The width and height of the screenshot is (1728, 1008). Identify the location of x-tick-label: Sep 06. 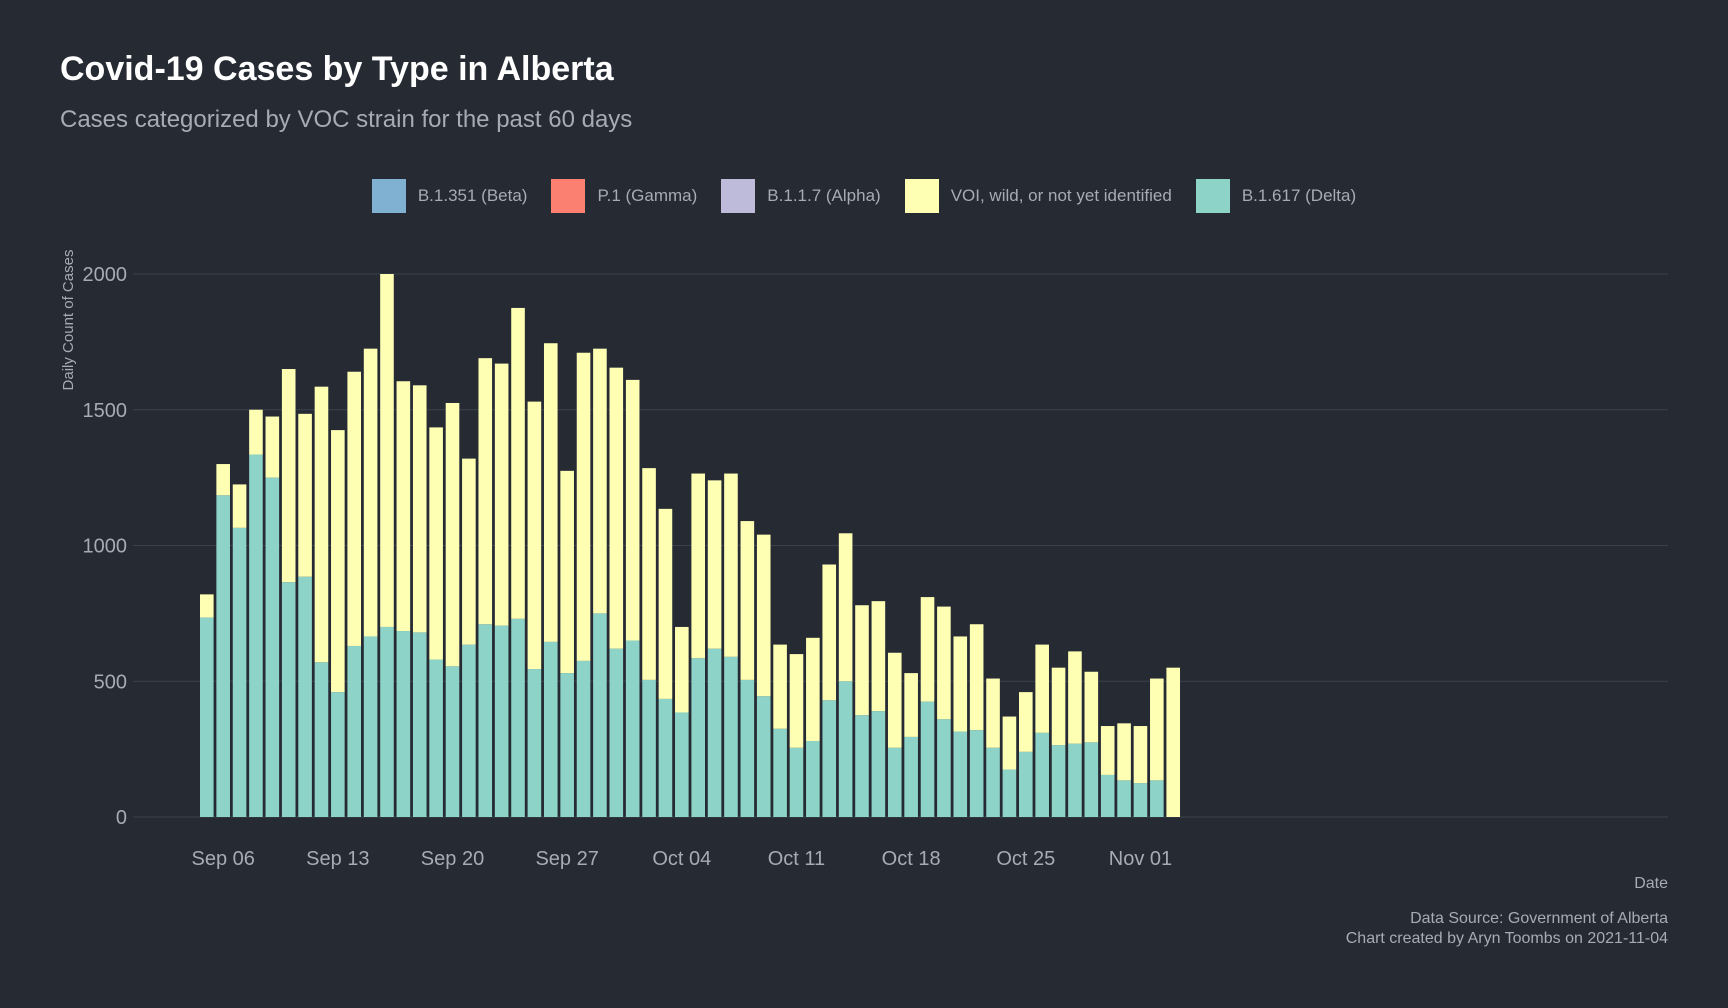
(222, 859).